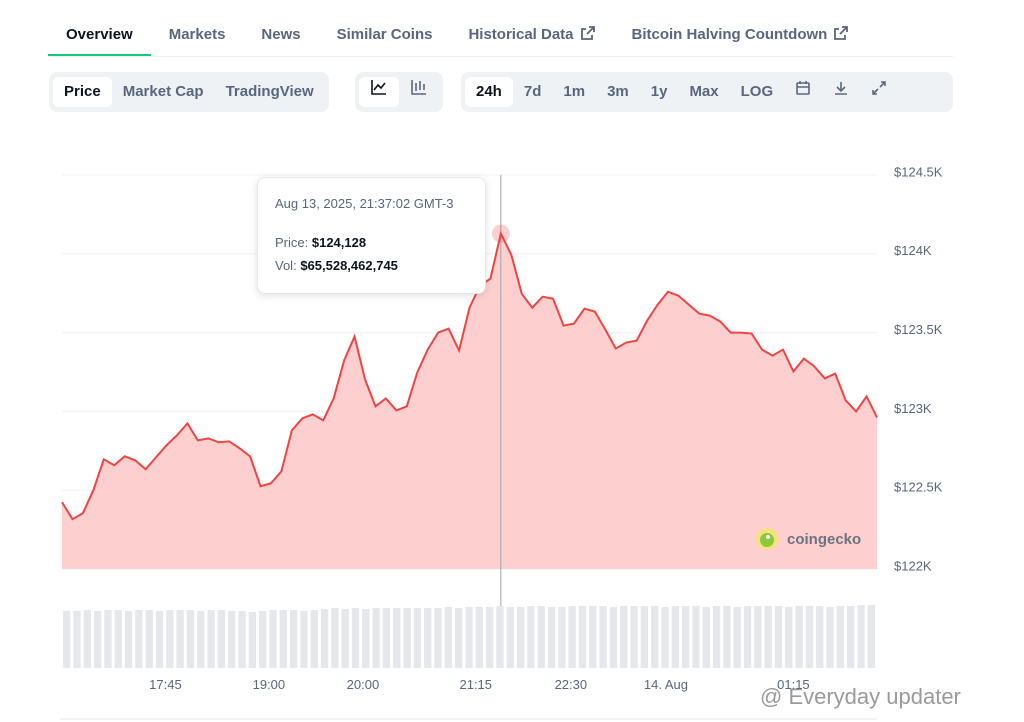 This screenshot has width=1024, height=722. Describe the element at coordinates (286, 265) in the screenshot. I see `tooltip-vol-label: Vol:` at that location.